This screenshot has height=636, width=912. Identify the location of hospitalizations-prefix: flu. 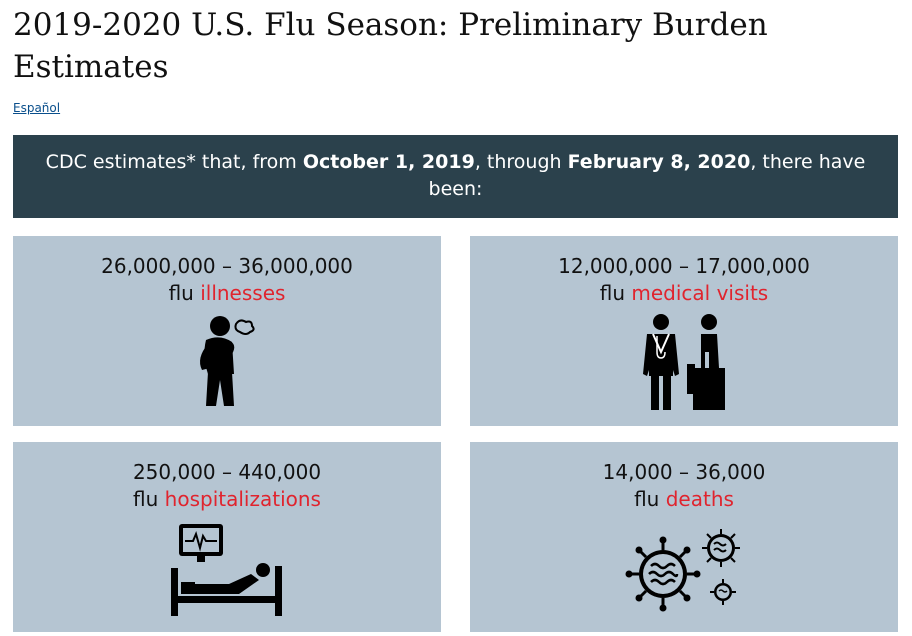
(146, 499).